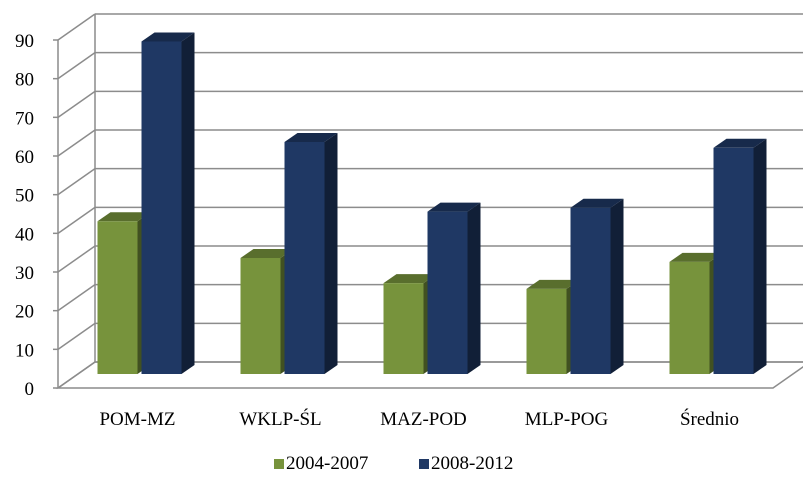 This screenshot has height=483, width=803. Describe the element at coordinates (24, 350) in the screenshot. I see `y-tick-label: 10` at that location.